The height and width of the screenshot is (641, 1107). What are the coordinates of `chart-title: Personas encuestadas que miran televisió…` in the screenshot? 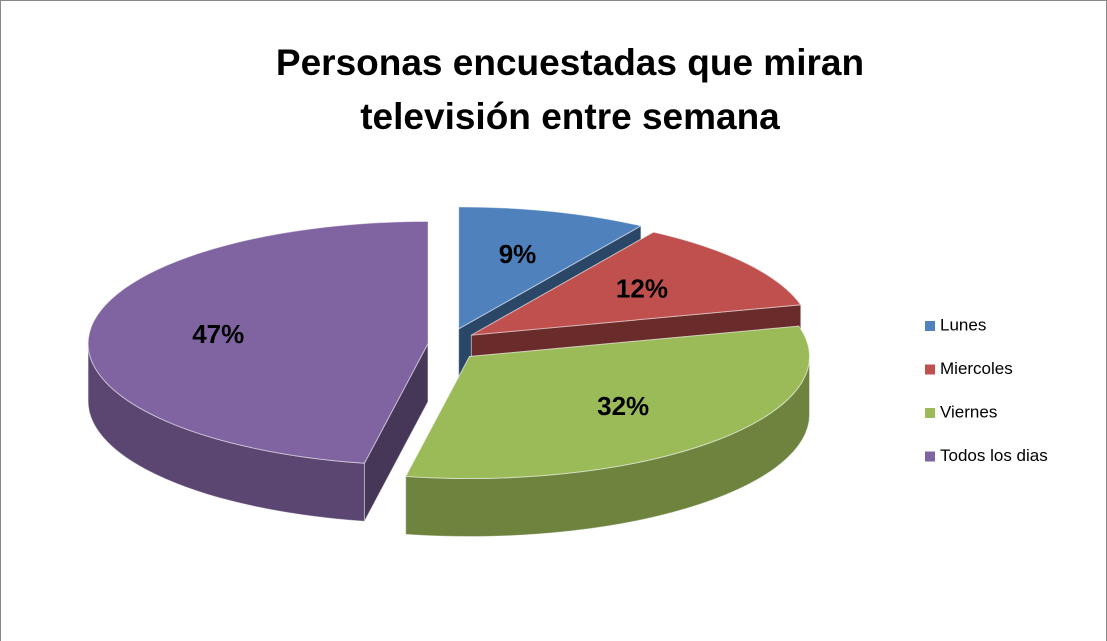 It's located at (570, 89).